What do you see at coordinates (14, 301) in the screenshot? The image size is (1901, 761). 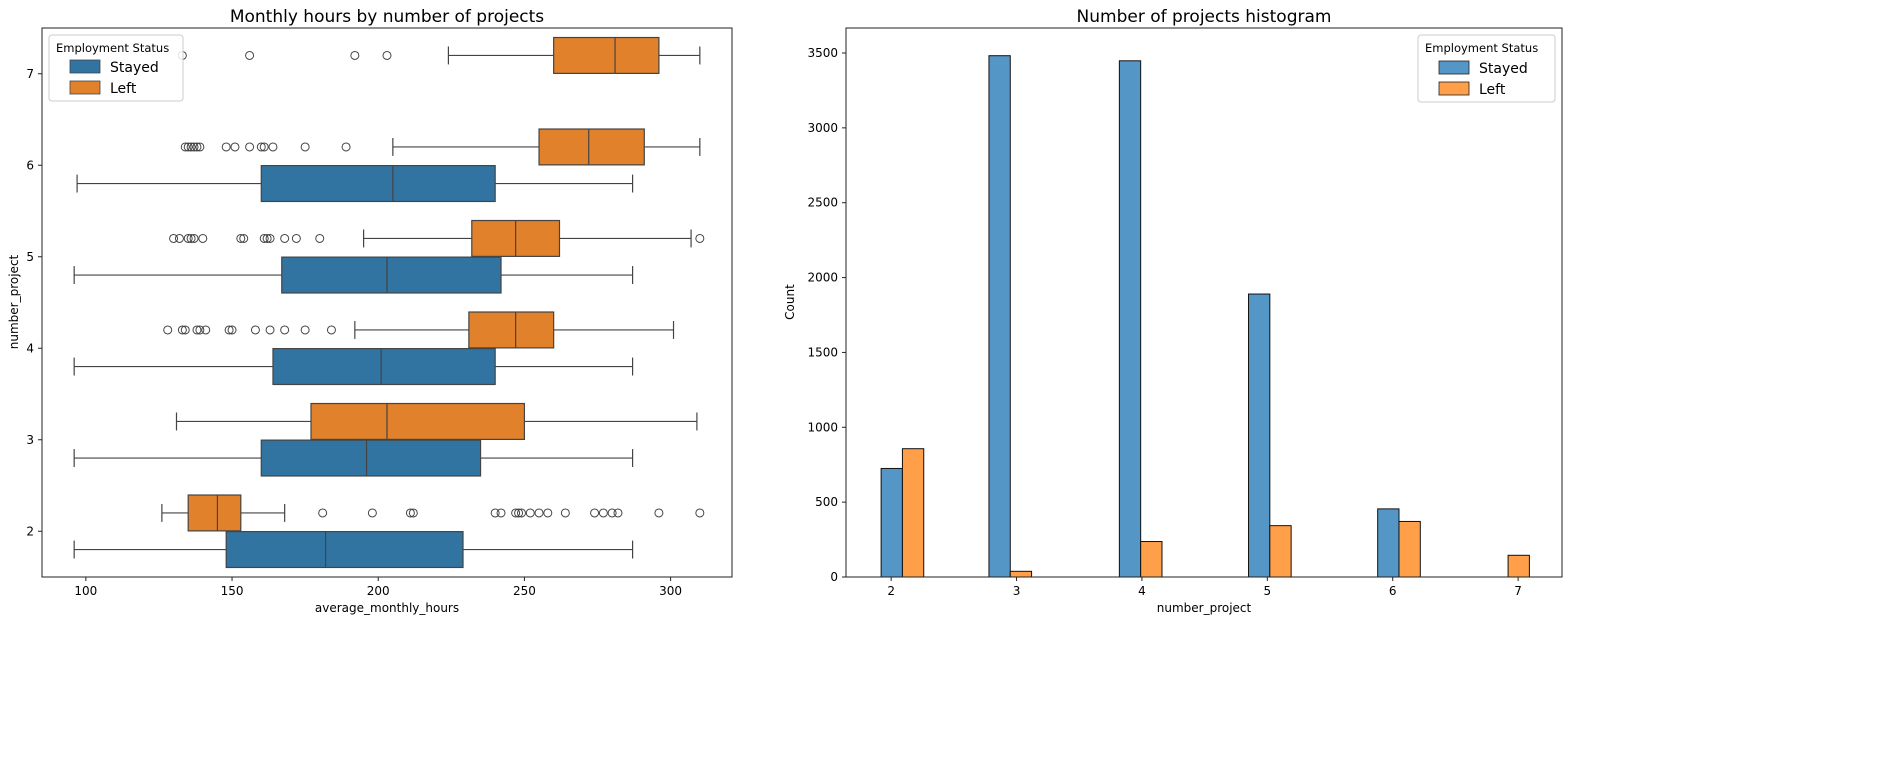 I see `left-y-axis-label: number_project` at bounding box center [14, 301].